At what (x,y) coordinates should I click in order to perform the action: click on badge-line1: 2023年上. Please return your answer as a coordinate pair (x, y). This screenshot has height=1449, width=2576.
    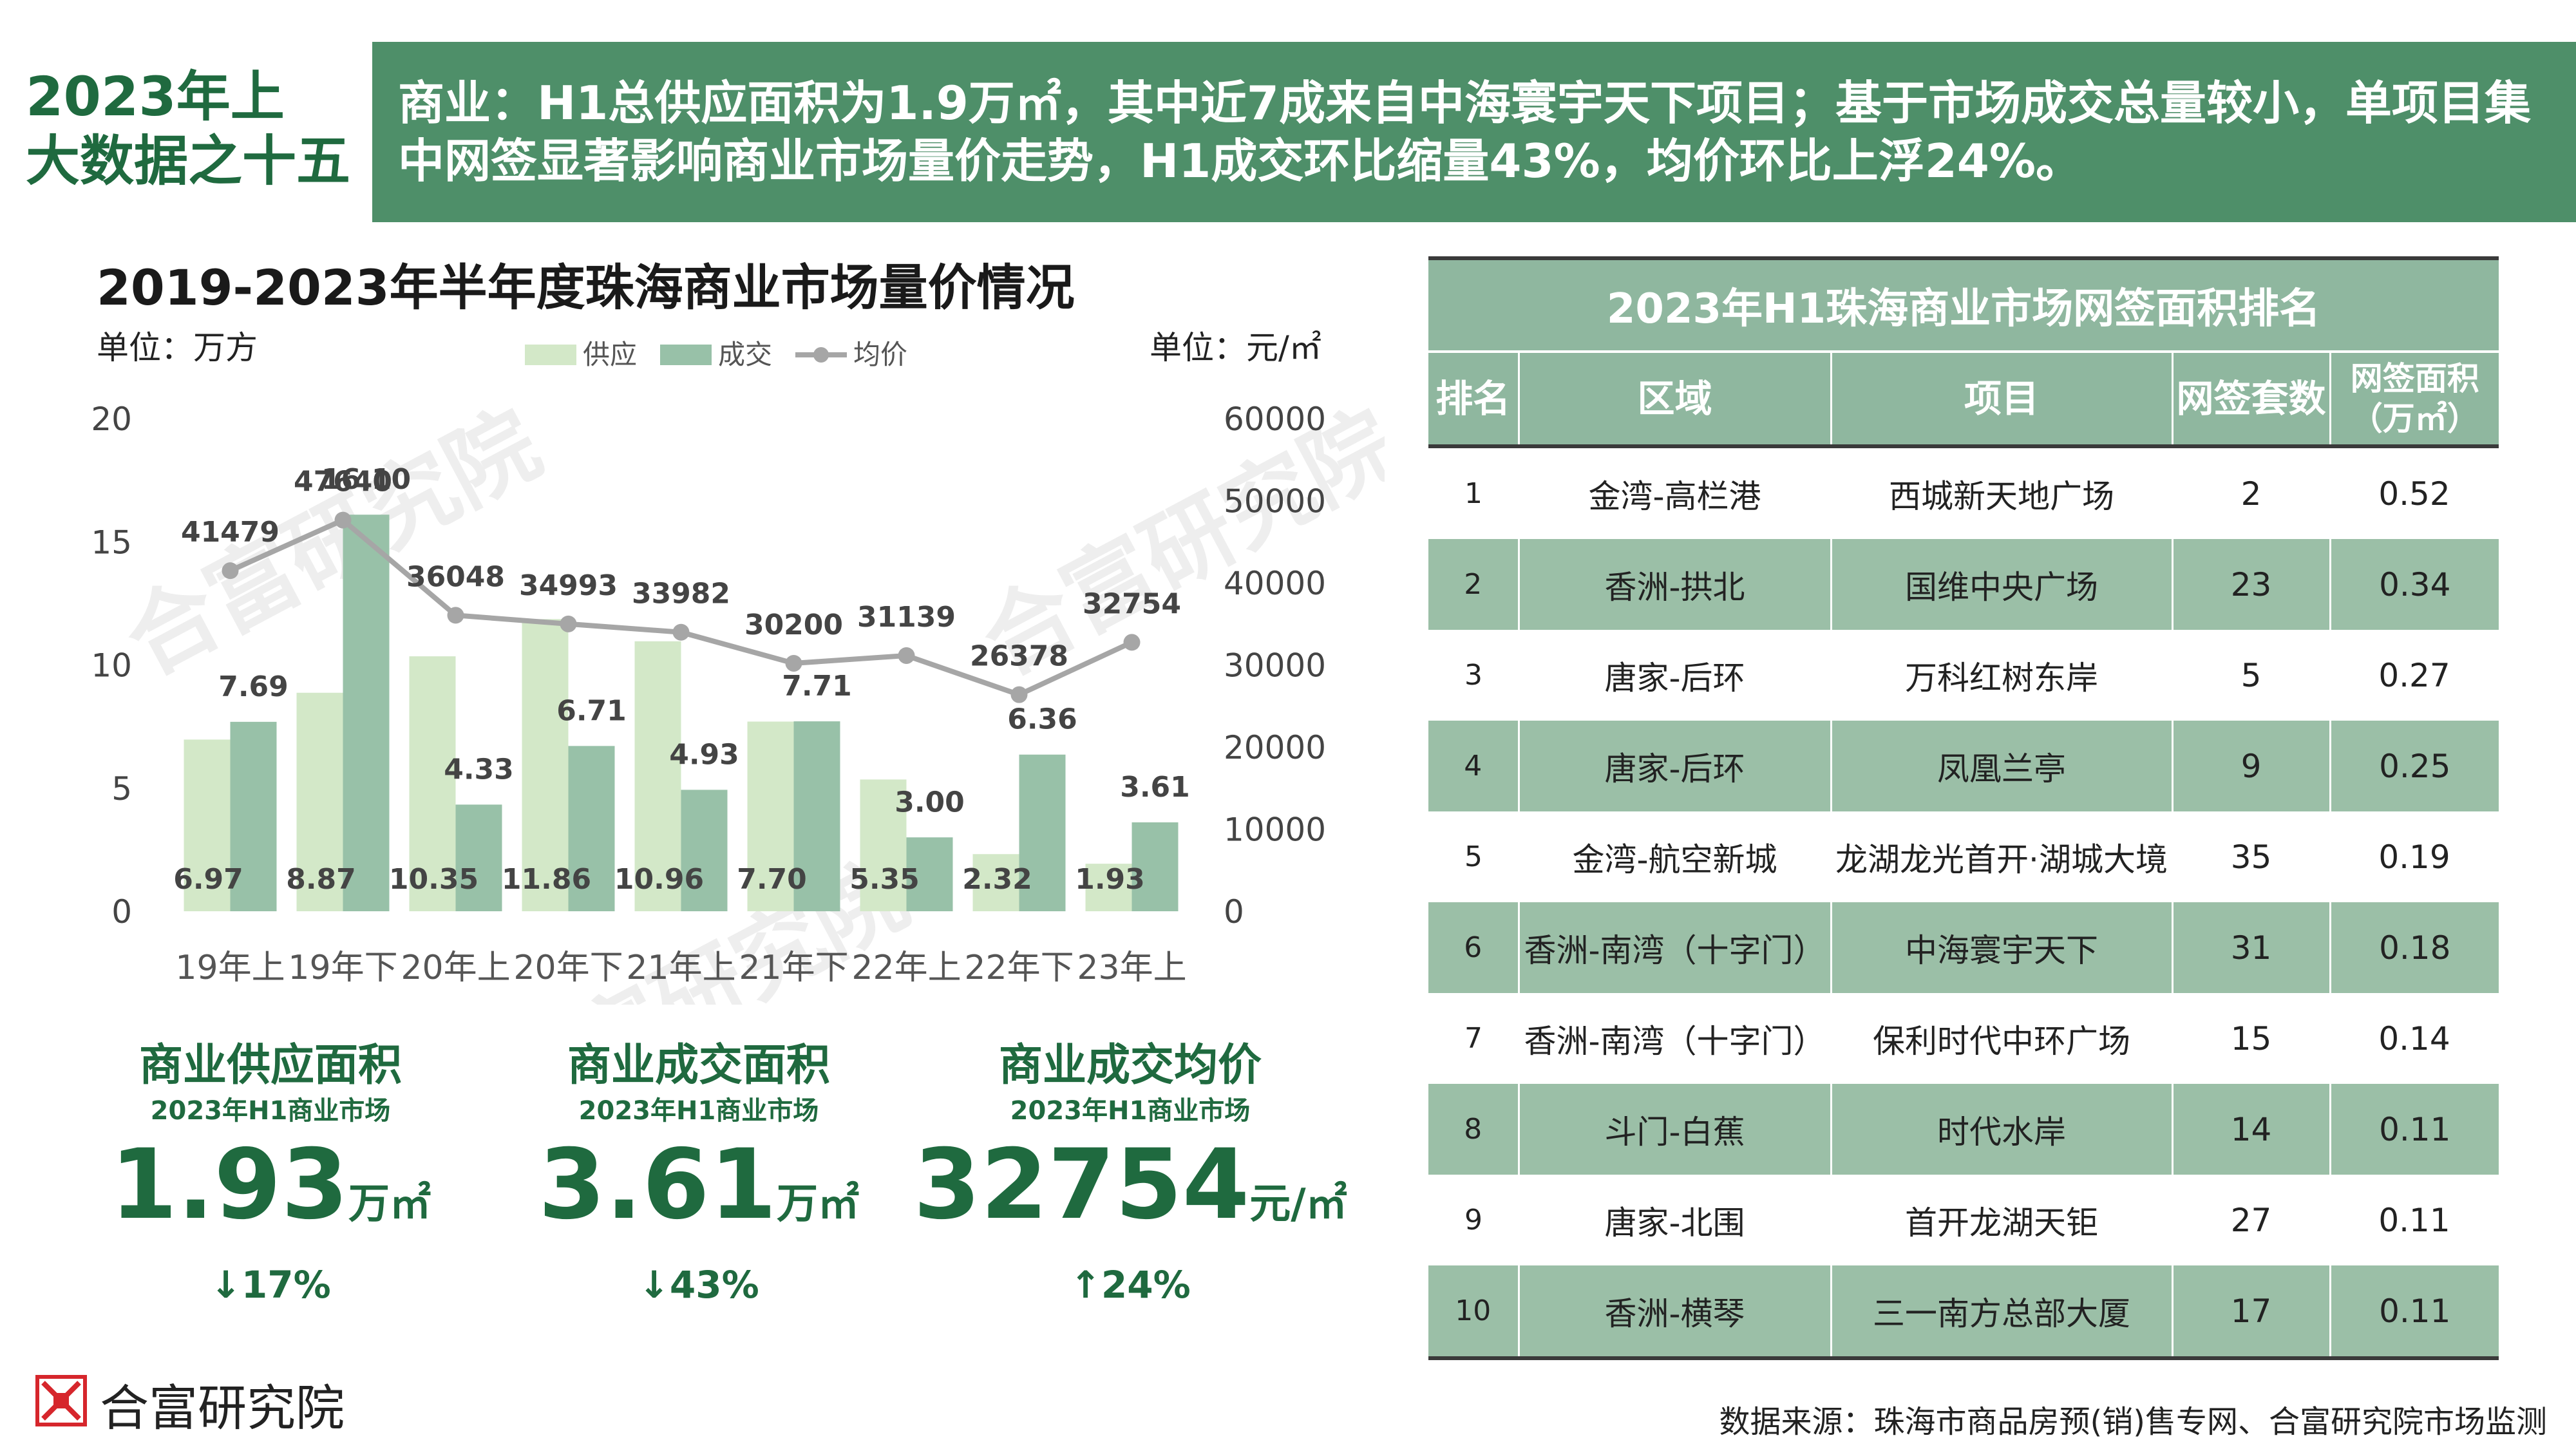
    Looking at the image, I should click on (155, 96).